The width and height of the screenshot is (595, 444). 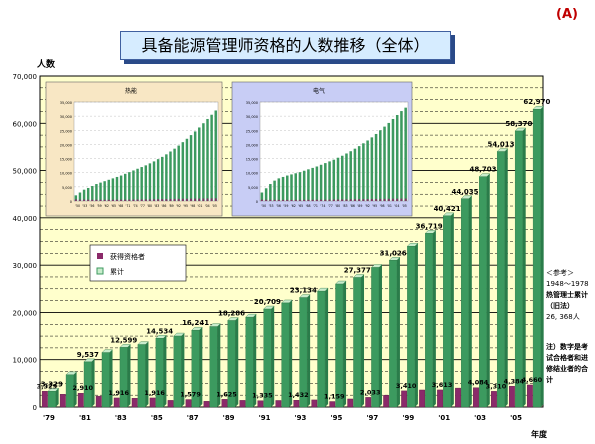 What do you see at coordinates (330, 206) in the screenshot?
I see `inset-x-tick-label: '77` at bounding box center [330, 206].